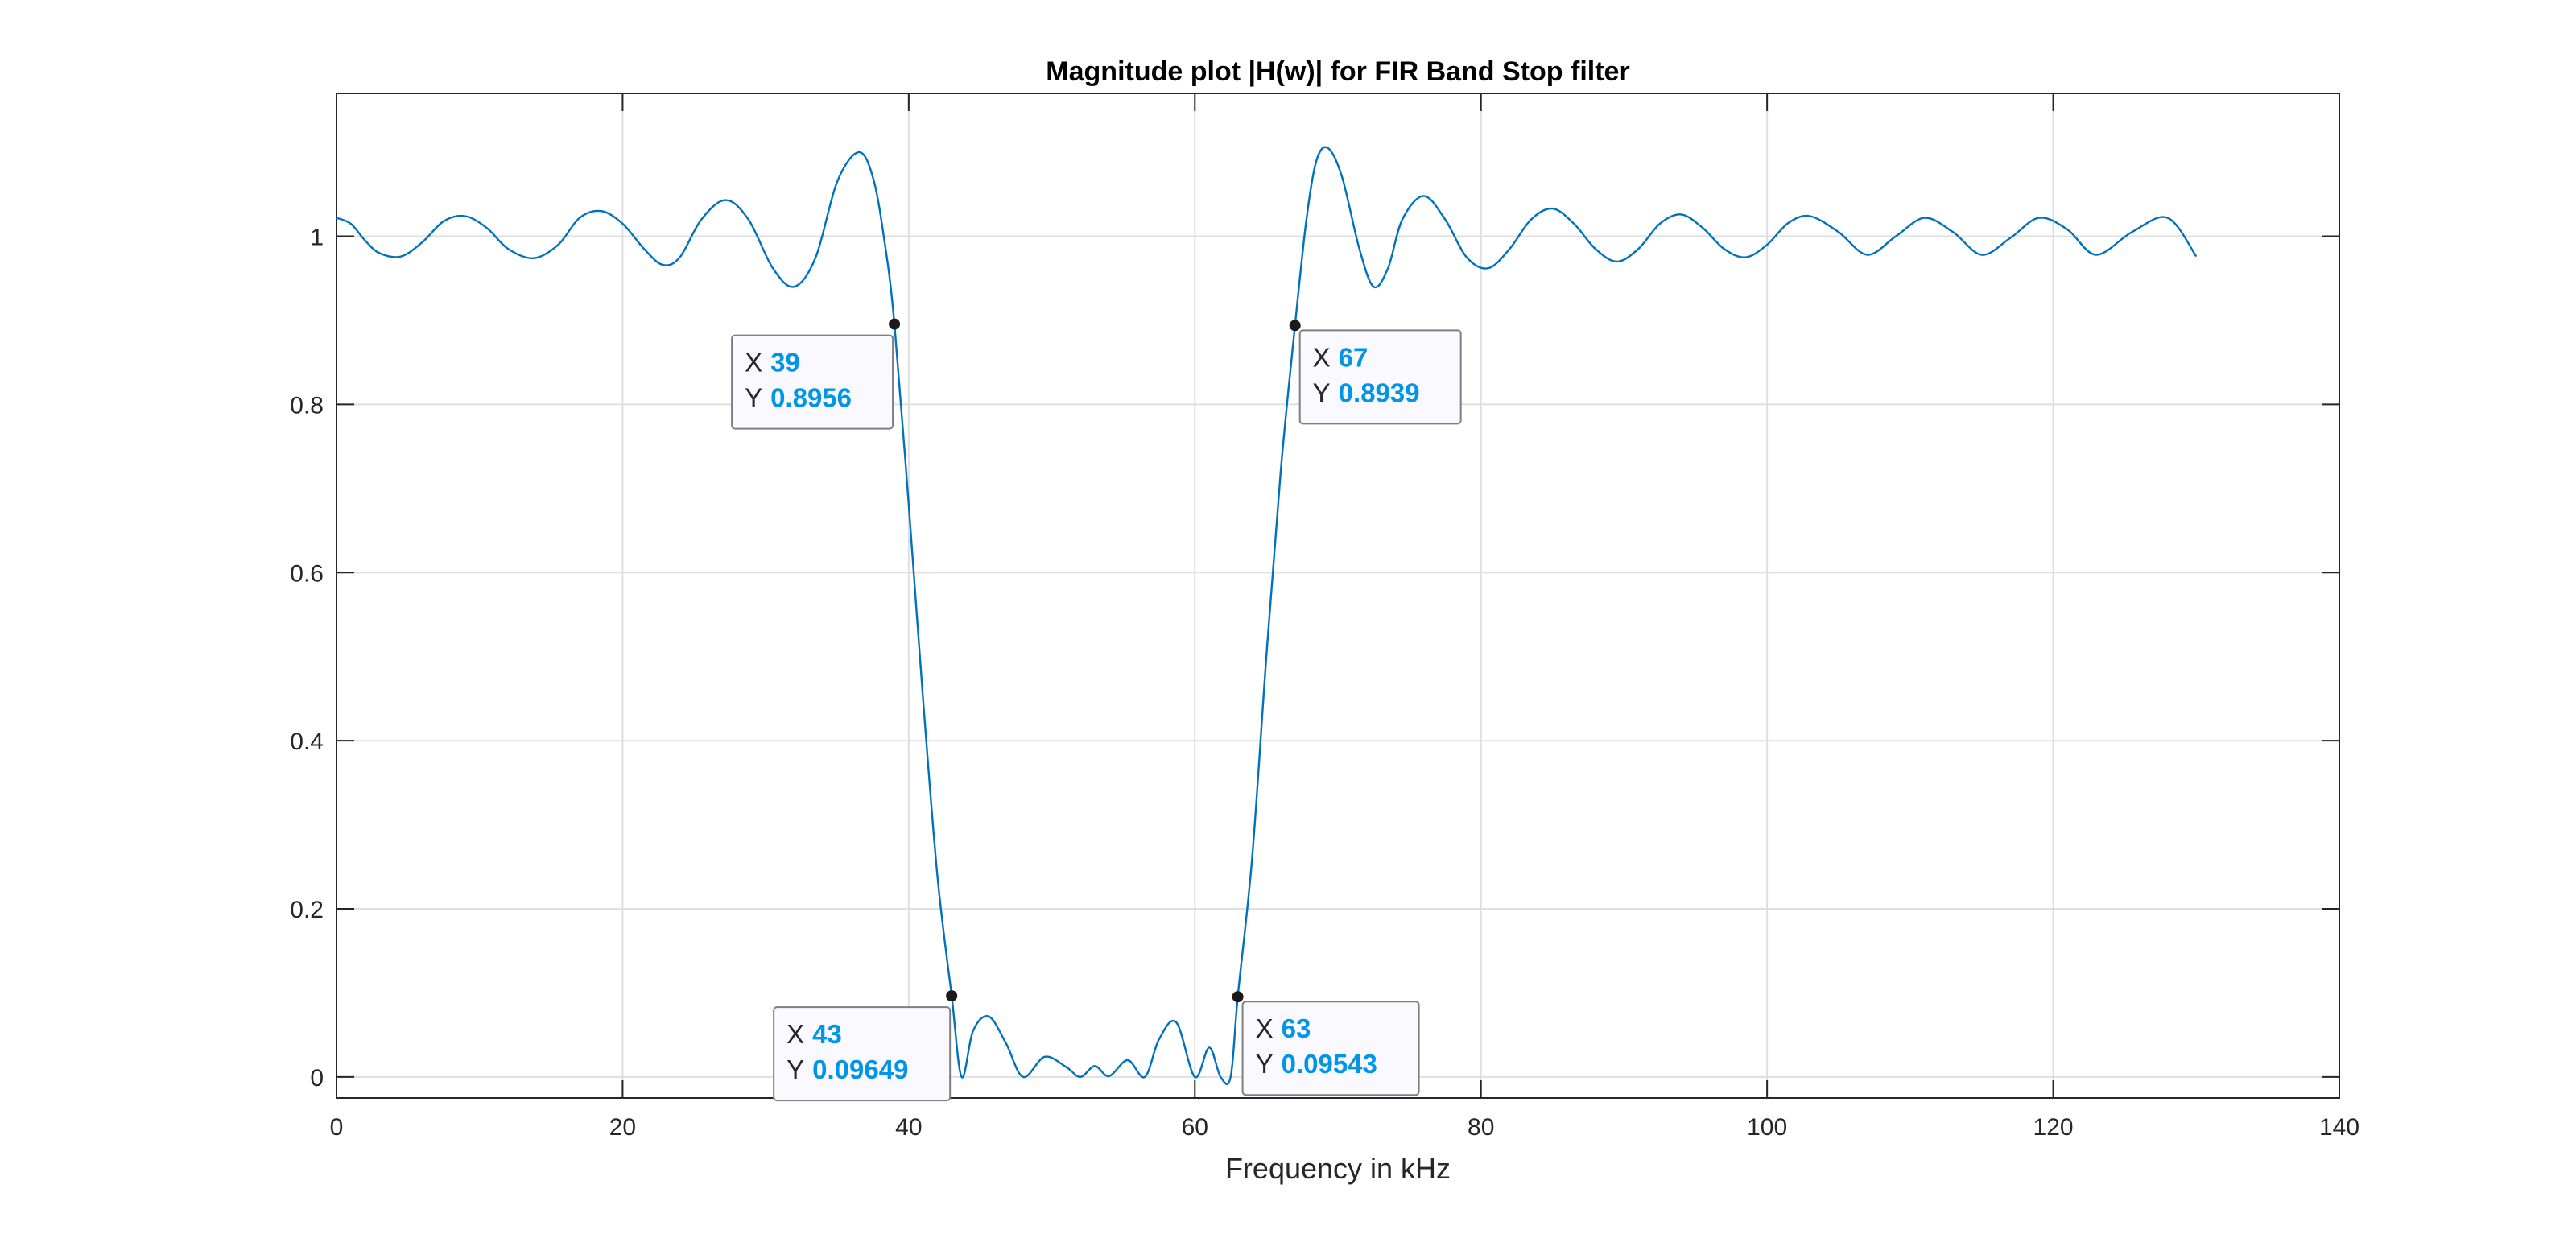  Describe the element at coordinates (860, 1069) in the screenshot. I see `datatip-y-value: 0.09649` at that location.